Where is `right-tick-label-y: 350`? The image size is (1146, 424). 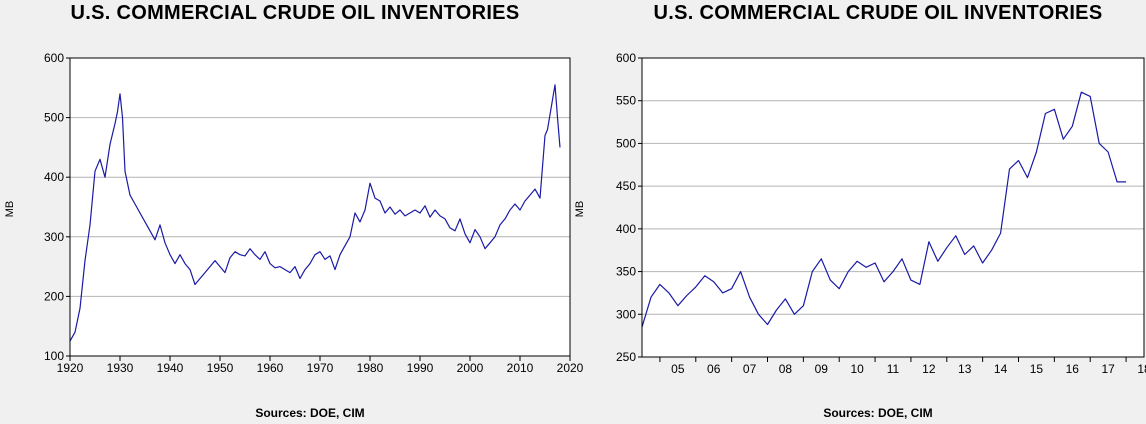 right-tick-label-y: 350 is located at coordinates (626, 272).